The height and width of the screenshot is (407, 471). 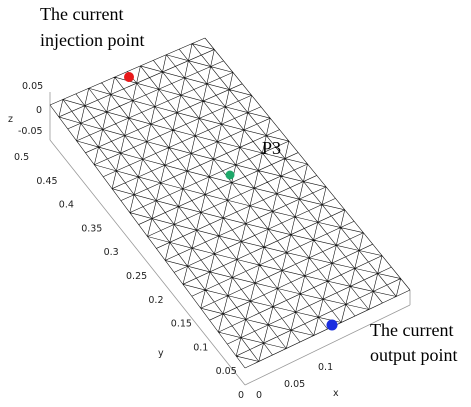 I want to click on annotation: output point, so click(x=414, y=355).